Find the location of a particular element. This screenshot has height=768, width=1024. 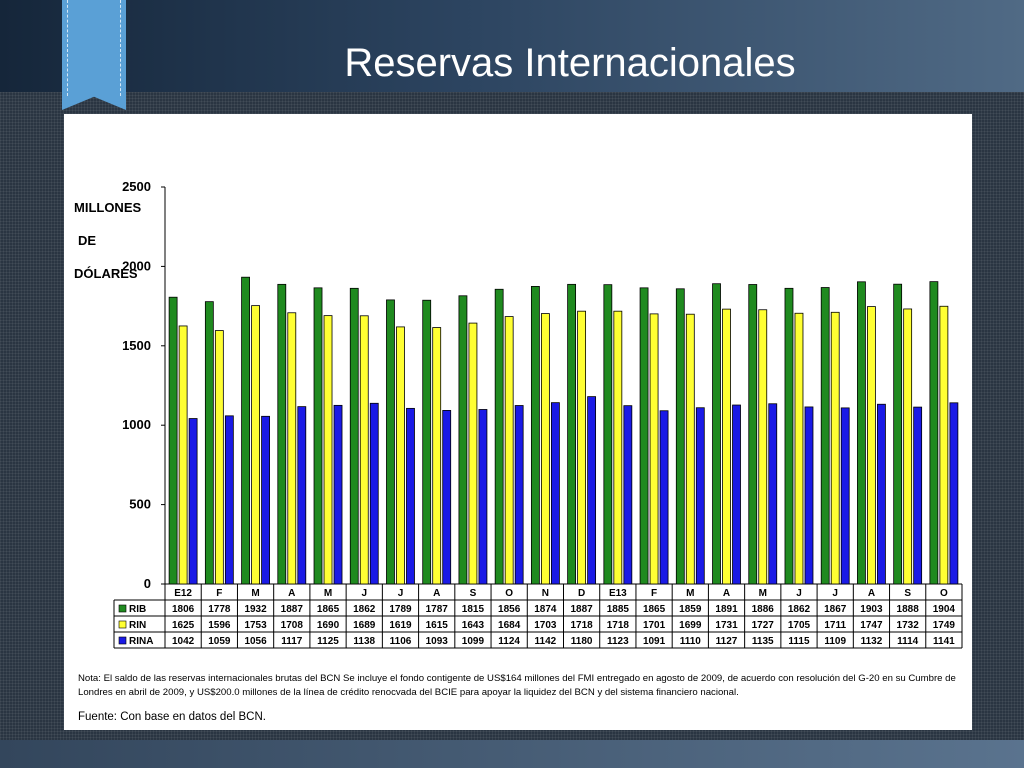

data-label-rina: 1127 is located at coordinates (727, 641).